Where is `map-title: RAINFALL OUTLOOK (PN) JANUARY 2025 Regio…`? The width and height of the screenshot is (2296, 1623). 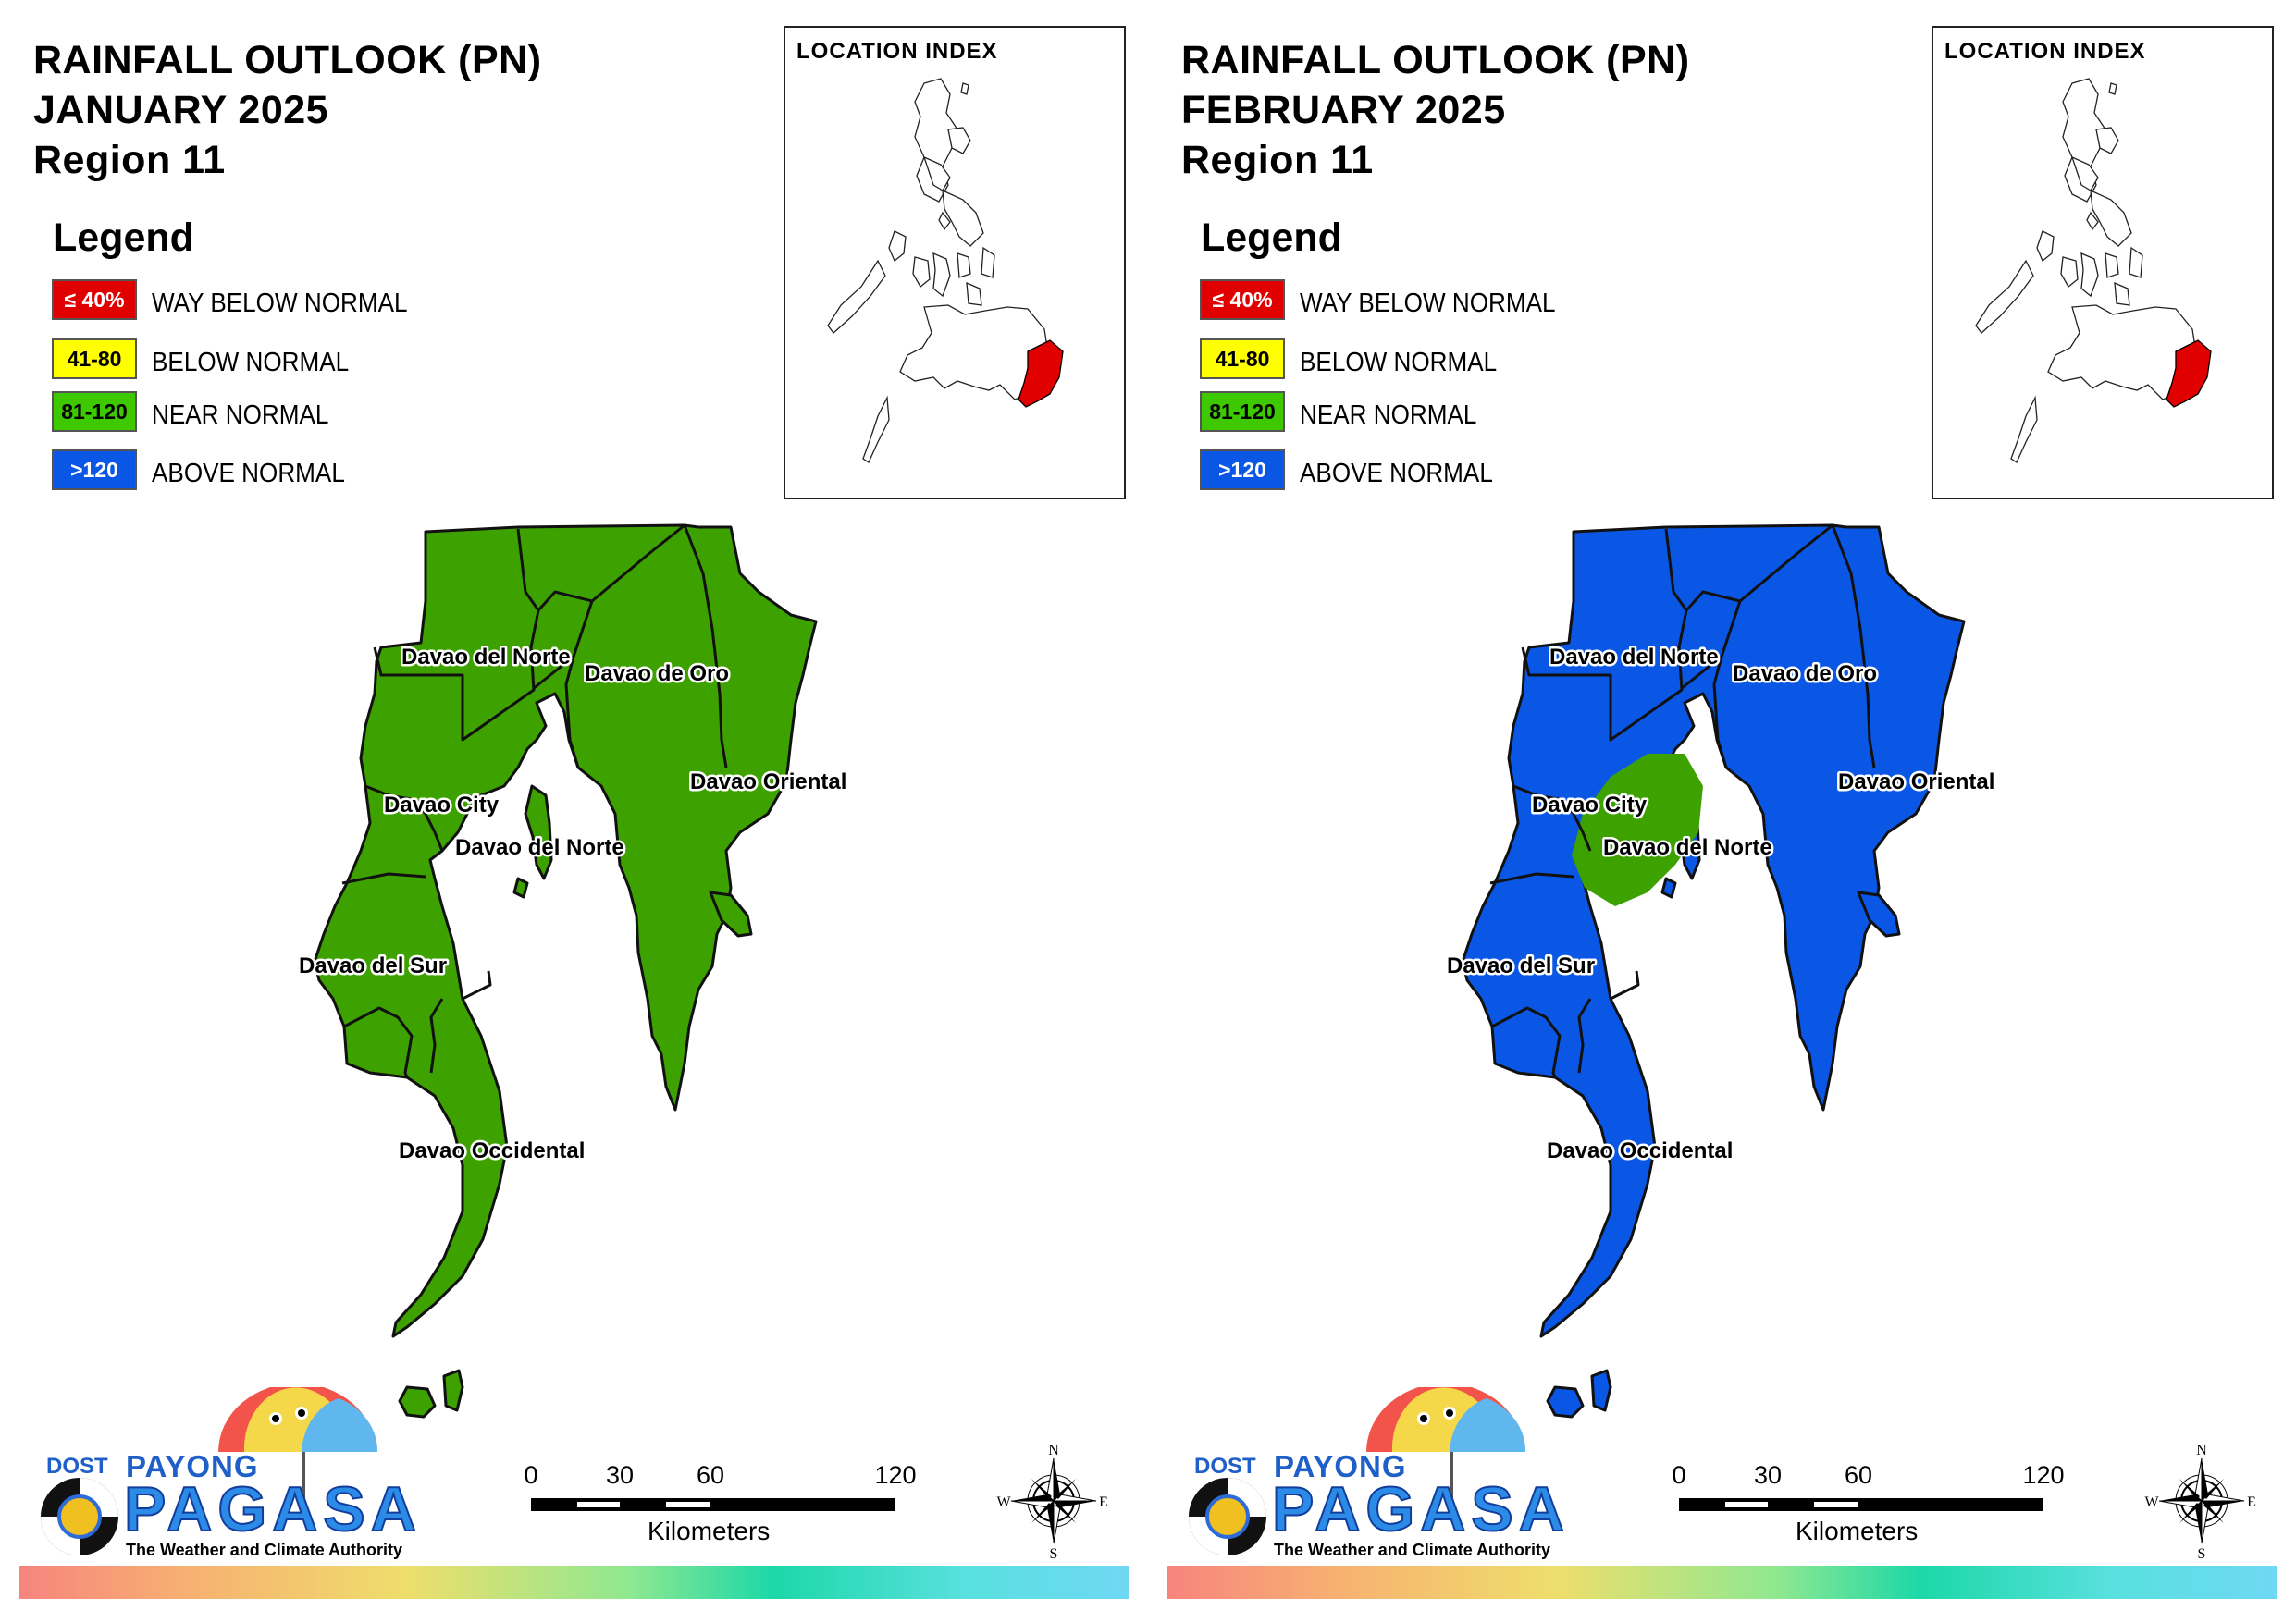
map-title: RAINFALL OUTLOOK (PN) JANUARY 2025 Regio… is located at coordinates (287, 110).